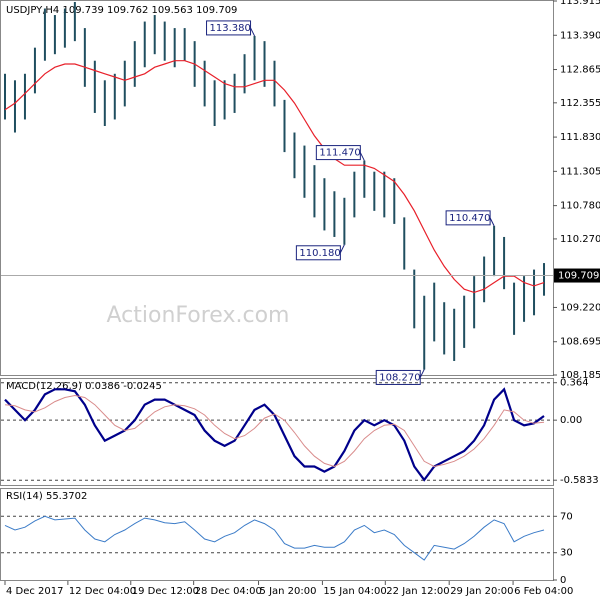  Describe the element at coordinates (228, 591) in the screenshot. I see `x-tick-label: 28 Dec 04:00` at that location.